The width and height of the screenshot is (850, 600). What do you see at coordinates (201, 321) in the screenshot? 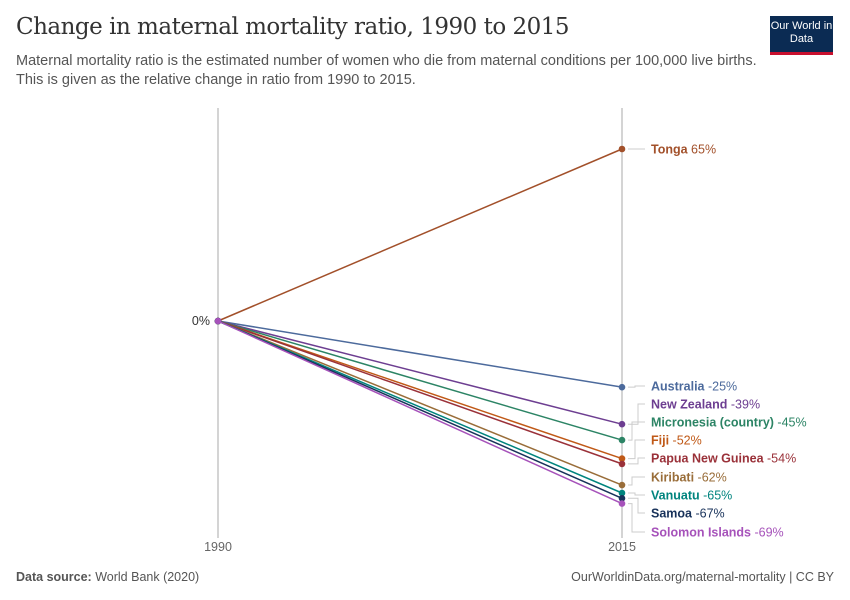
I see `y-tick-label: 0%` at bounding box center [201, 321].